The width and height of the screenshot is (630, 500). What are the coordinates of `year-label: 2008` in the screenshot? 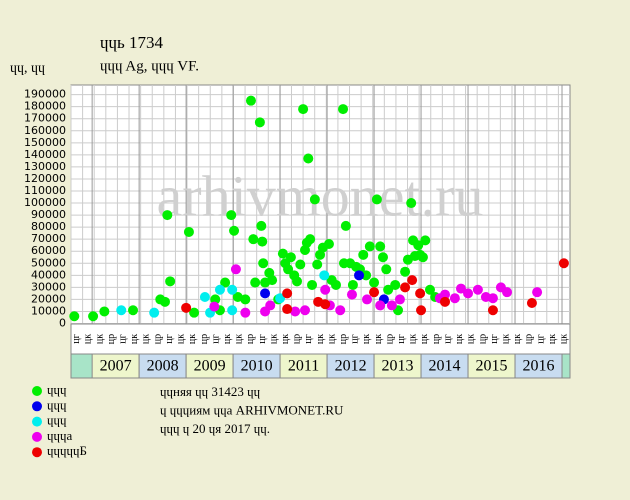 It's located at (163, 366).